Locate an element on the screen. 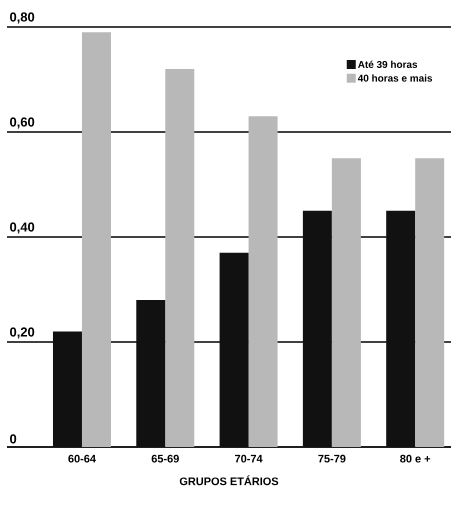 The width and height of the screenshot is (451, 507). legend-label: 40 horas e mais is located at coordinates (395, 78).